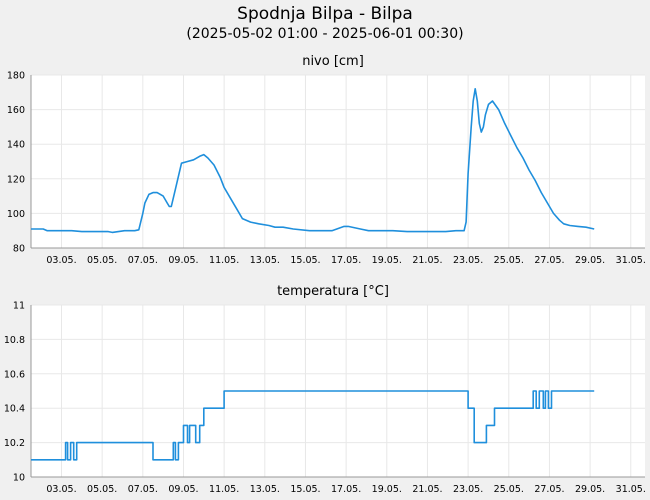  I want to click on y-tick-label: 140, so click(16, 145).